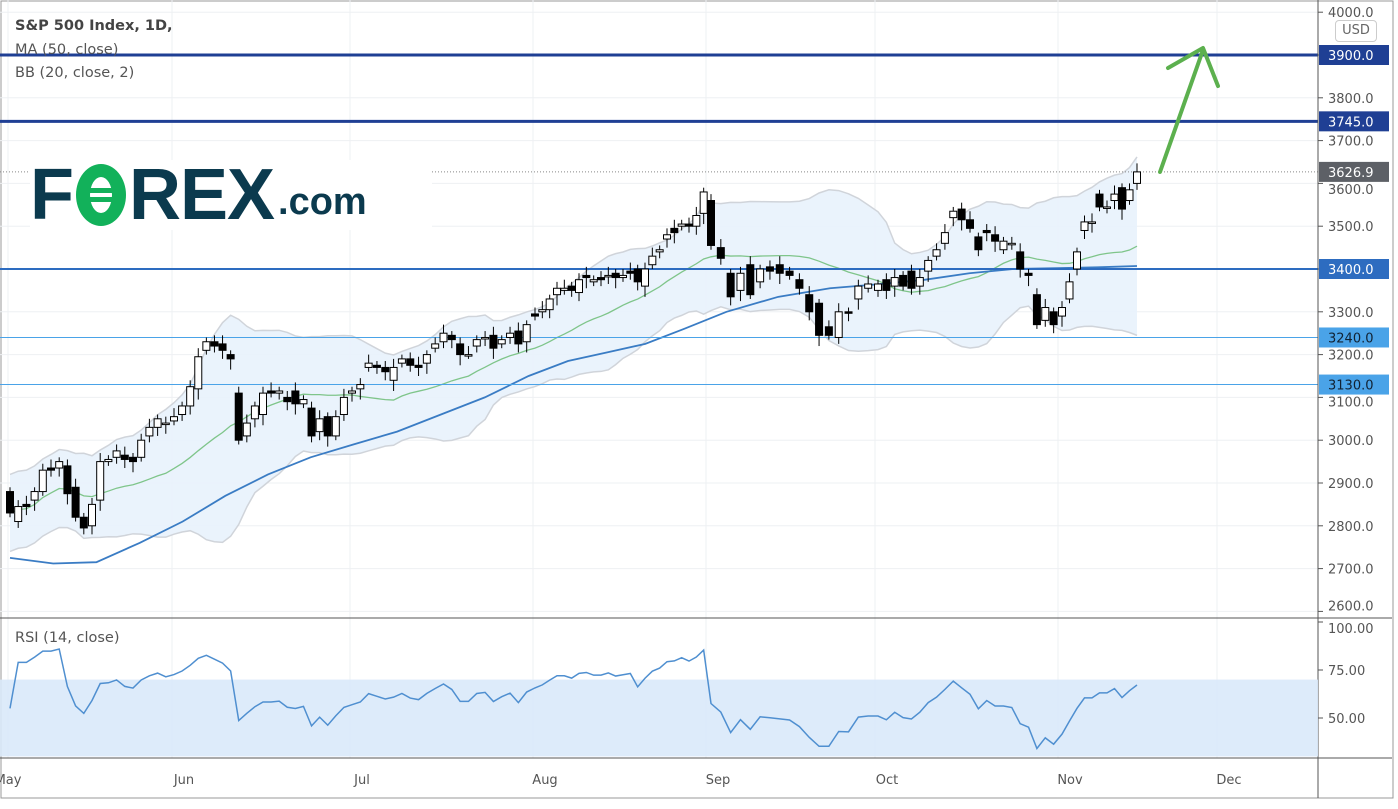 The height and width of the screenshot is (809, 1398). Describe the element at coordinates (1351, 227) in the screenshot. I see `y-tick-label: 3500.0` at that location.